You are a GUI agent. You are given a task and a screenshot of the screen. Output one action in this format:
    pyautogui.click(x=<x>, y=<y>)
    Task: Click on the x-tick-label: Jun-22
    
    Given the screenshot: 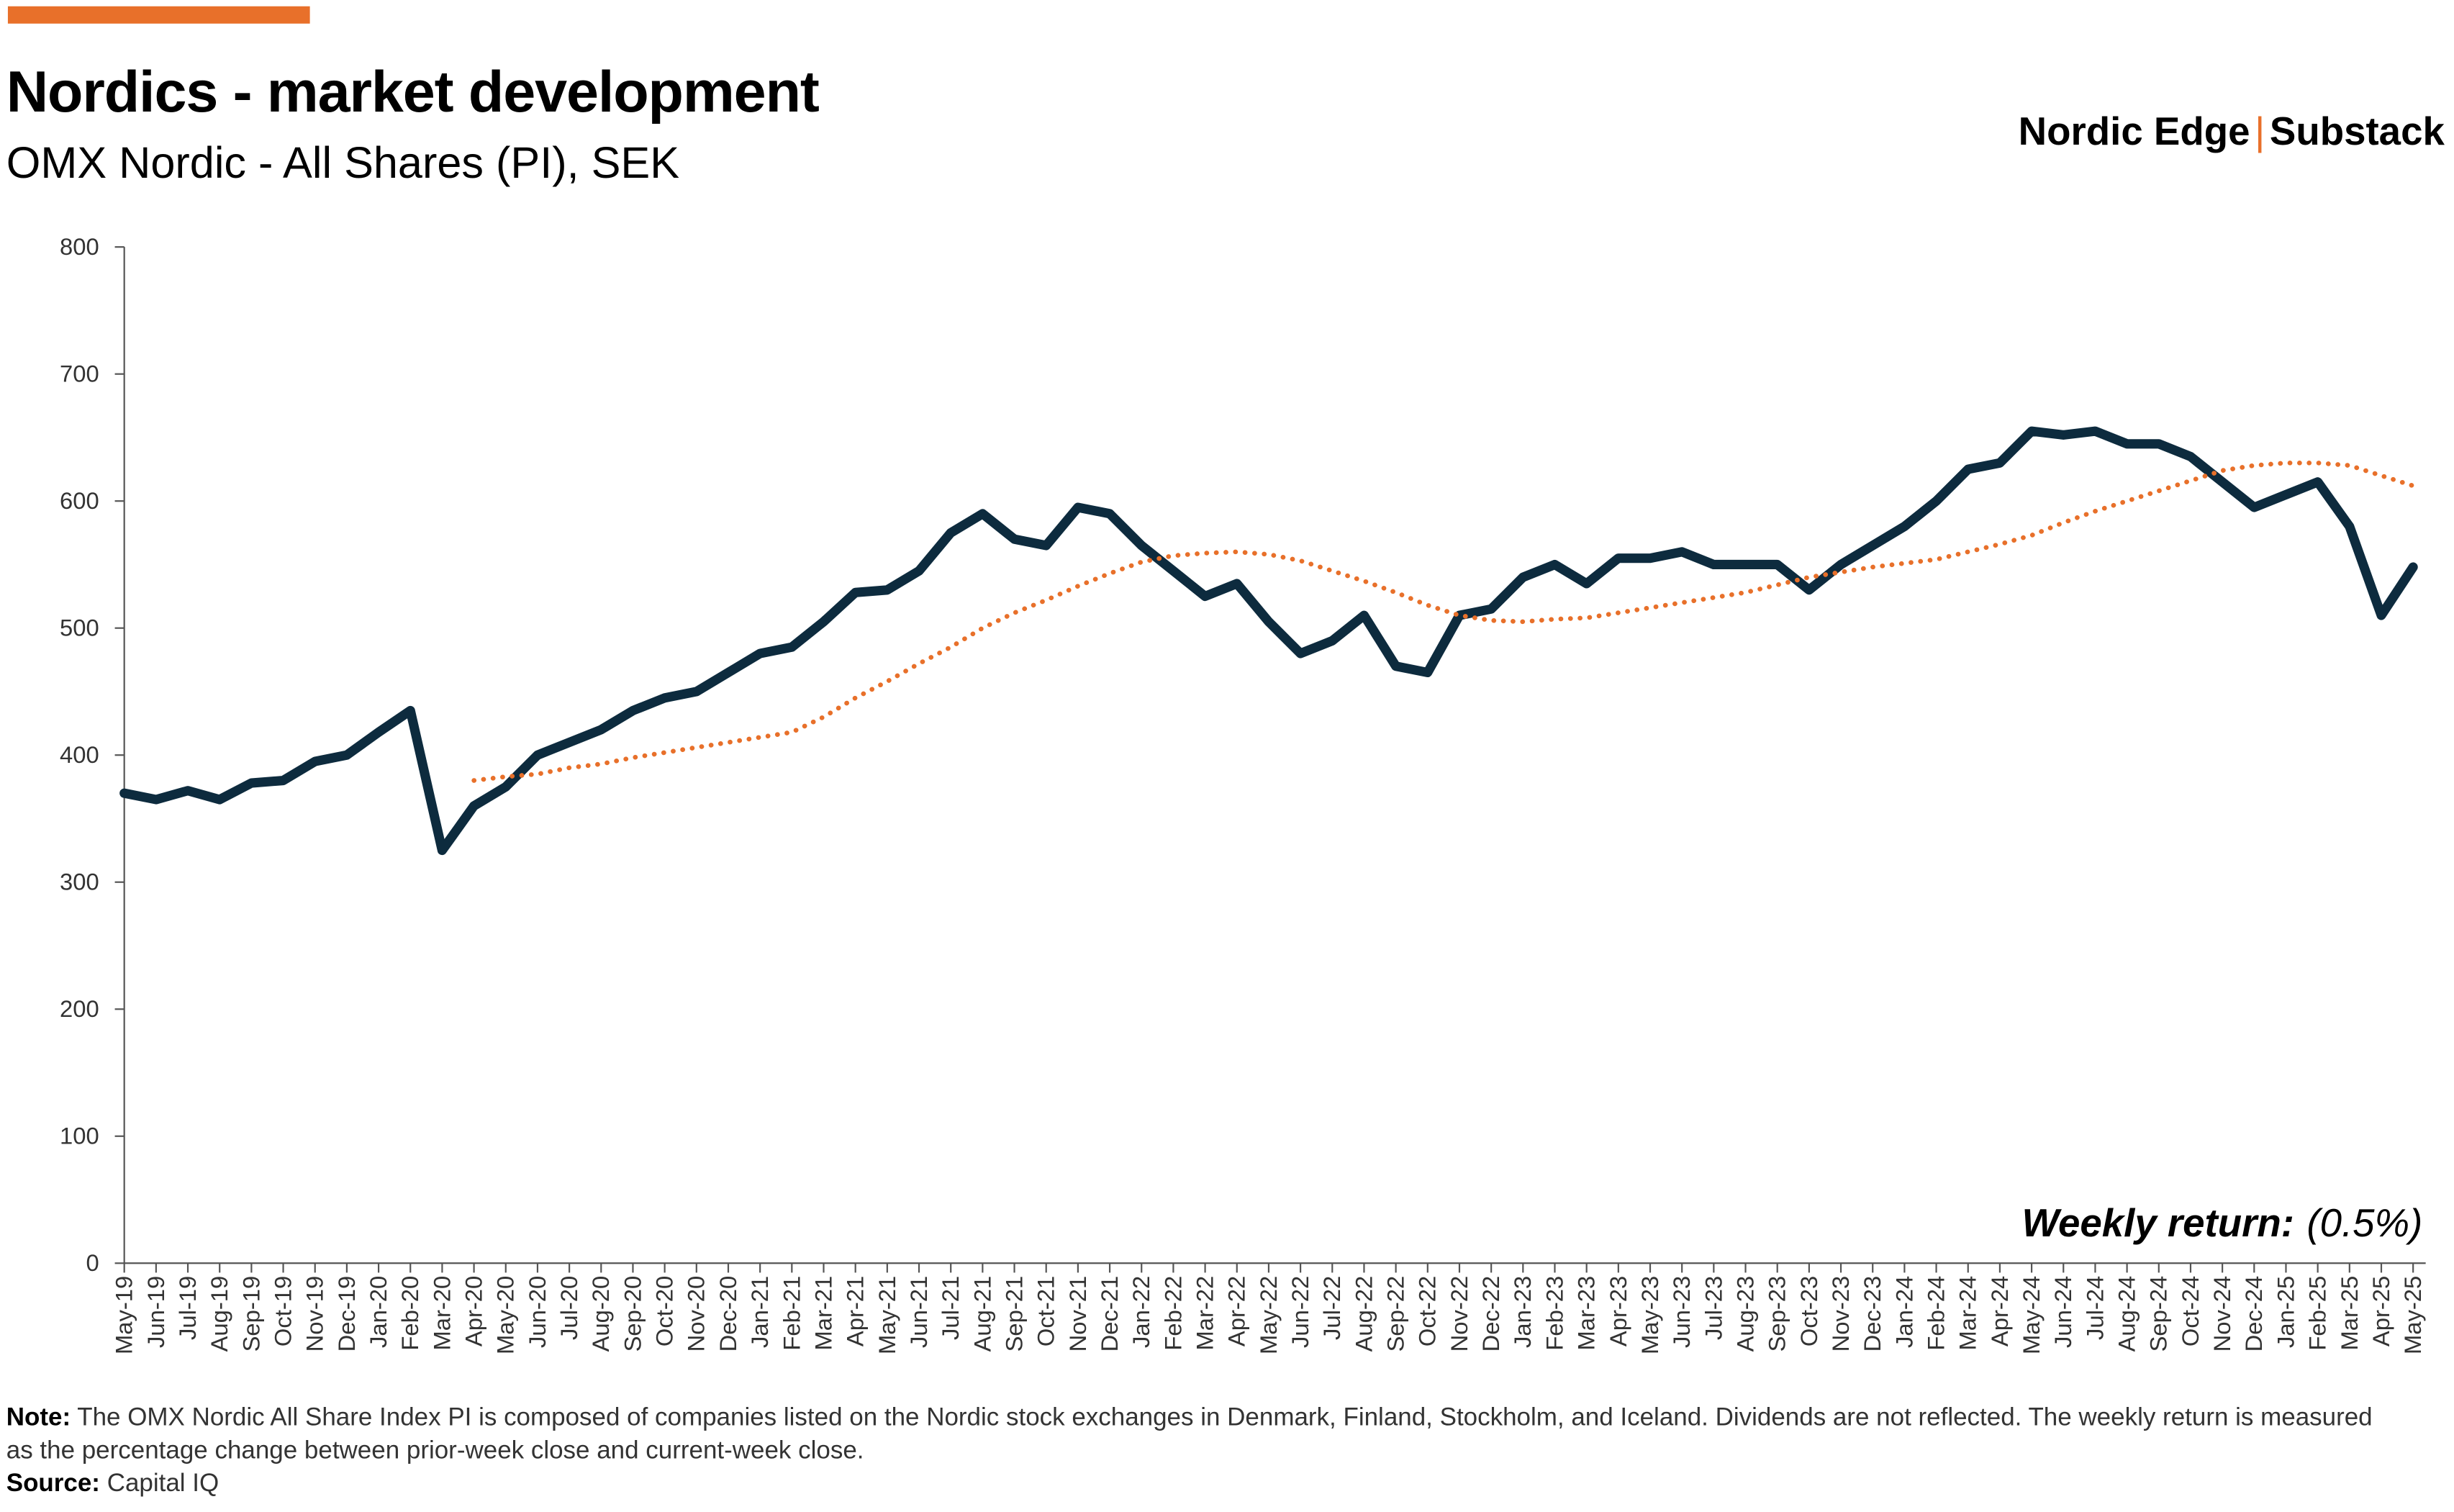 What is the action you would take?
    pyautogui.click(x=1300, y=1312)
    